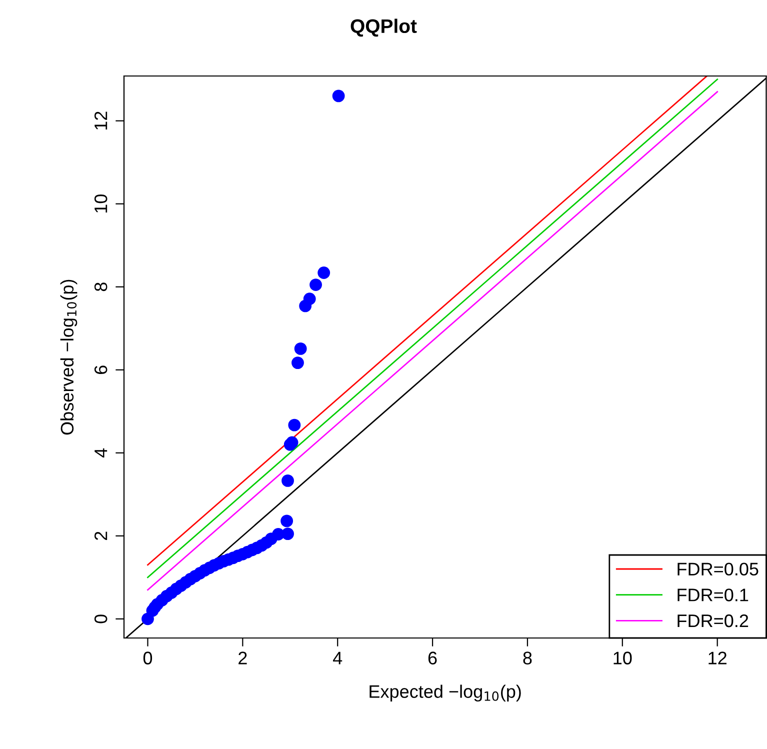 The image size is (767, 749). I want to click on y-tick-label: 4, so click(101, 453).